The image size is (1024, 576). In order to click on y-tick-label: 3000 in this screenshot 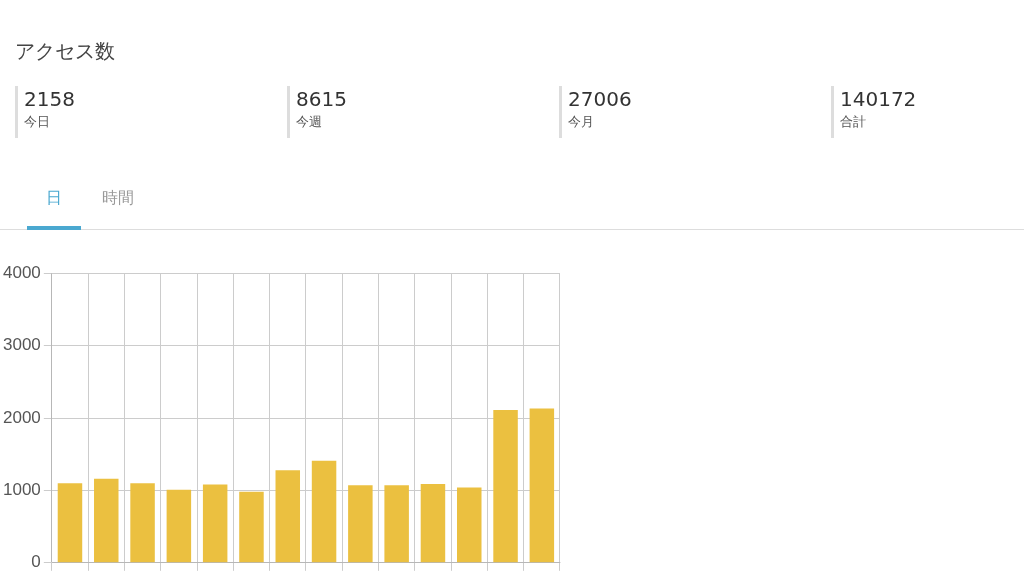, I will do `click(21, 345)`.